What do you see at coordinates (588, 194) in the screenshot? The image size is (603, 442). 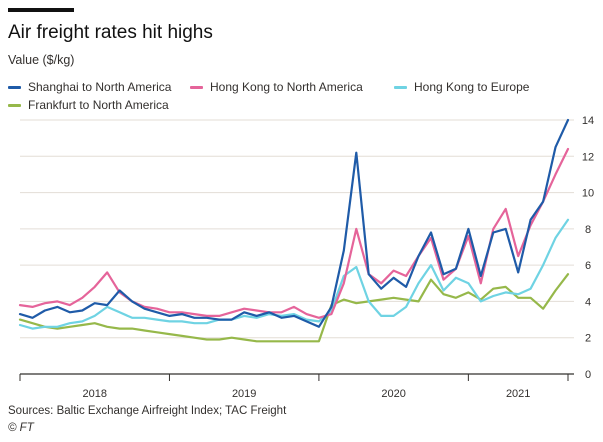 I see `y-tick-label-10: 10` at bounding box center [588, 194].